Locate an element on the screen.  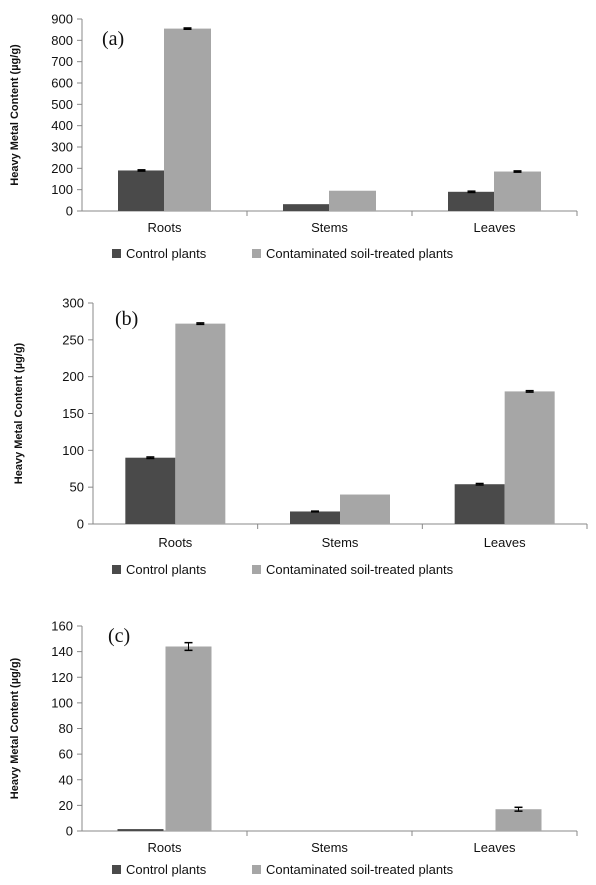
y-tick-label: 600 is located at coordinates (62, 83).